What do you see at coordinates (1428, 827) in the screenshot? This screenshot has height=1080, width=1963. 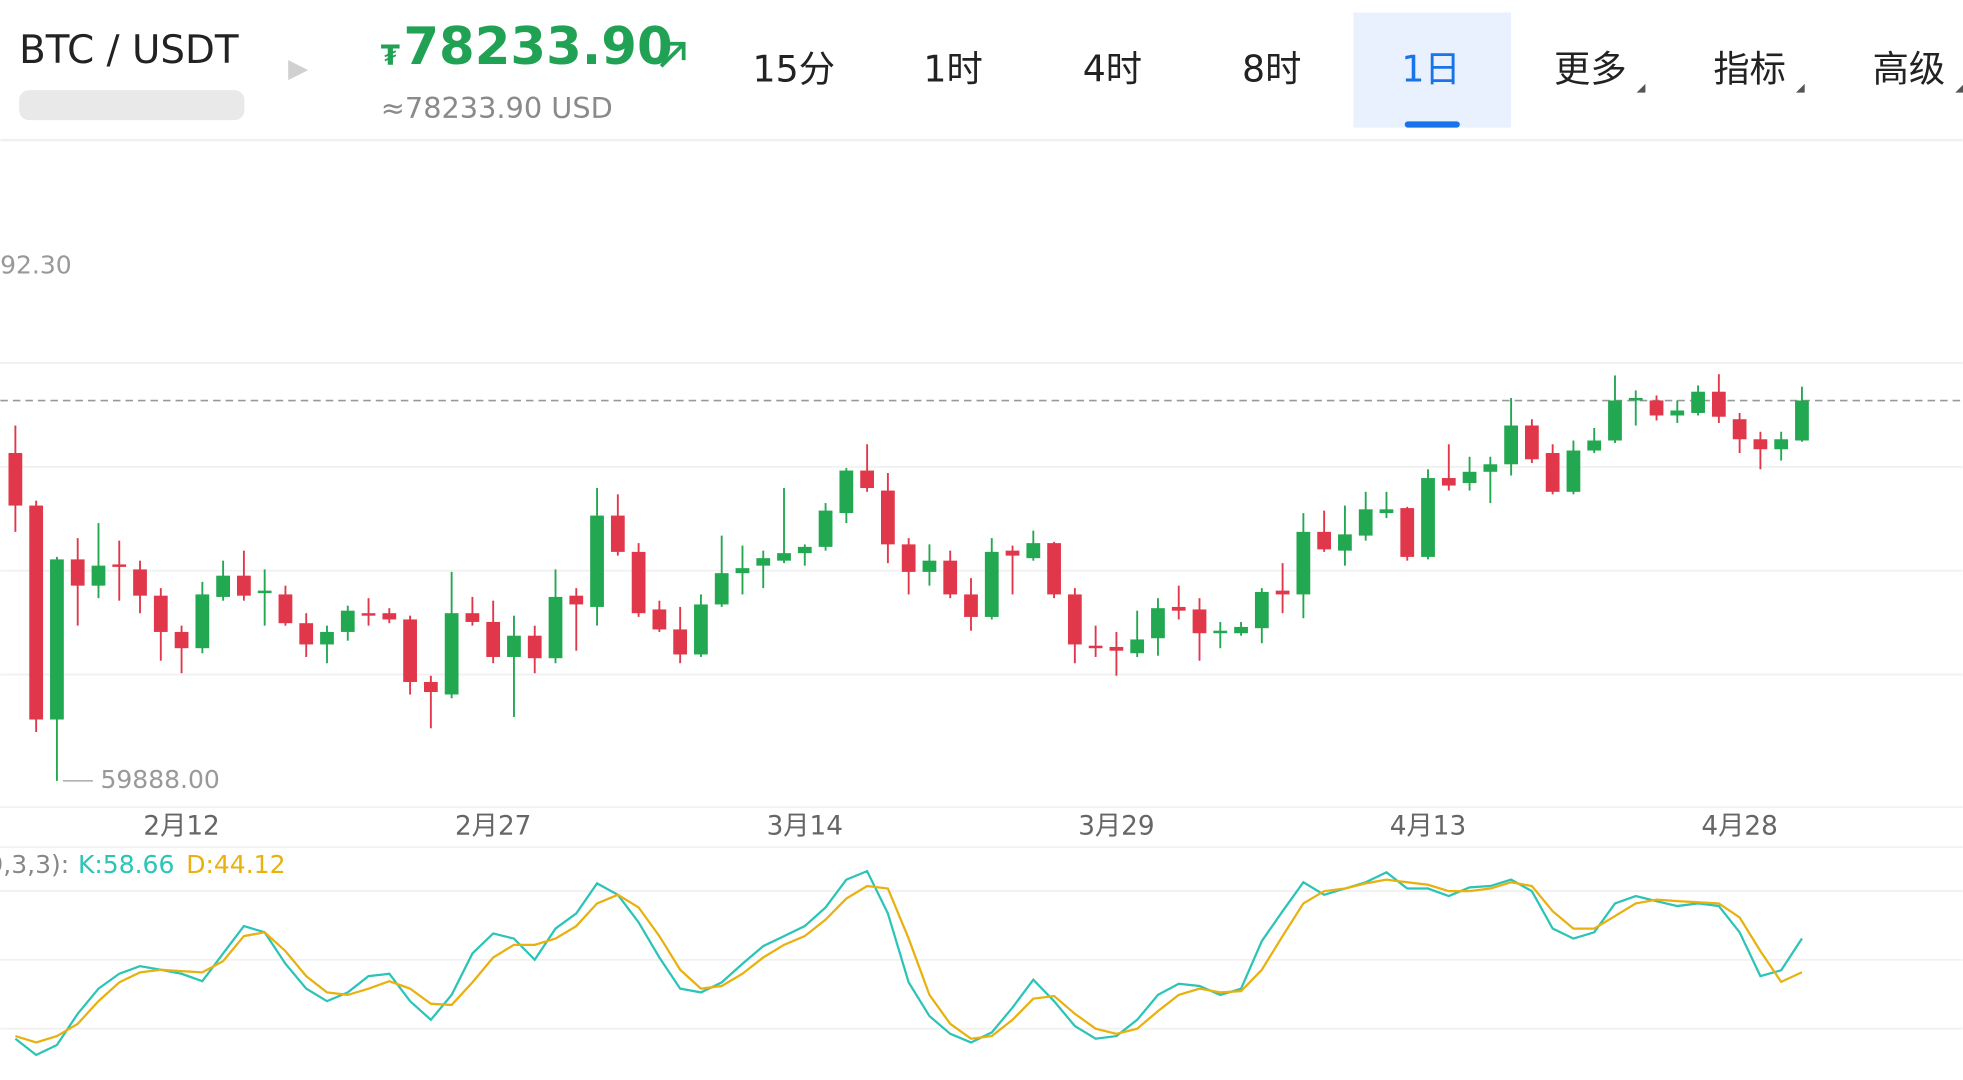 I see `x-tick-label: 4月13` at bounding box center [1428, 827].